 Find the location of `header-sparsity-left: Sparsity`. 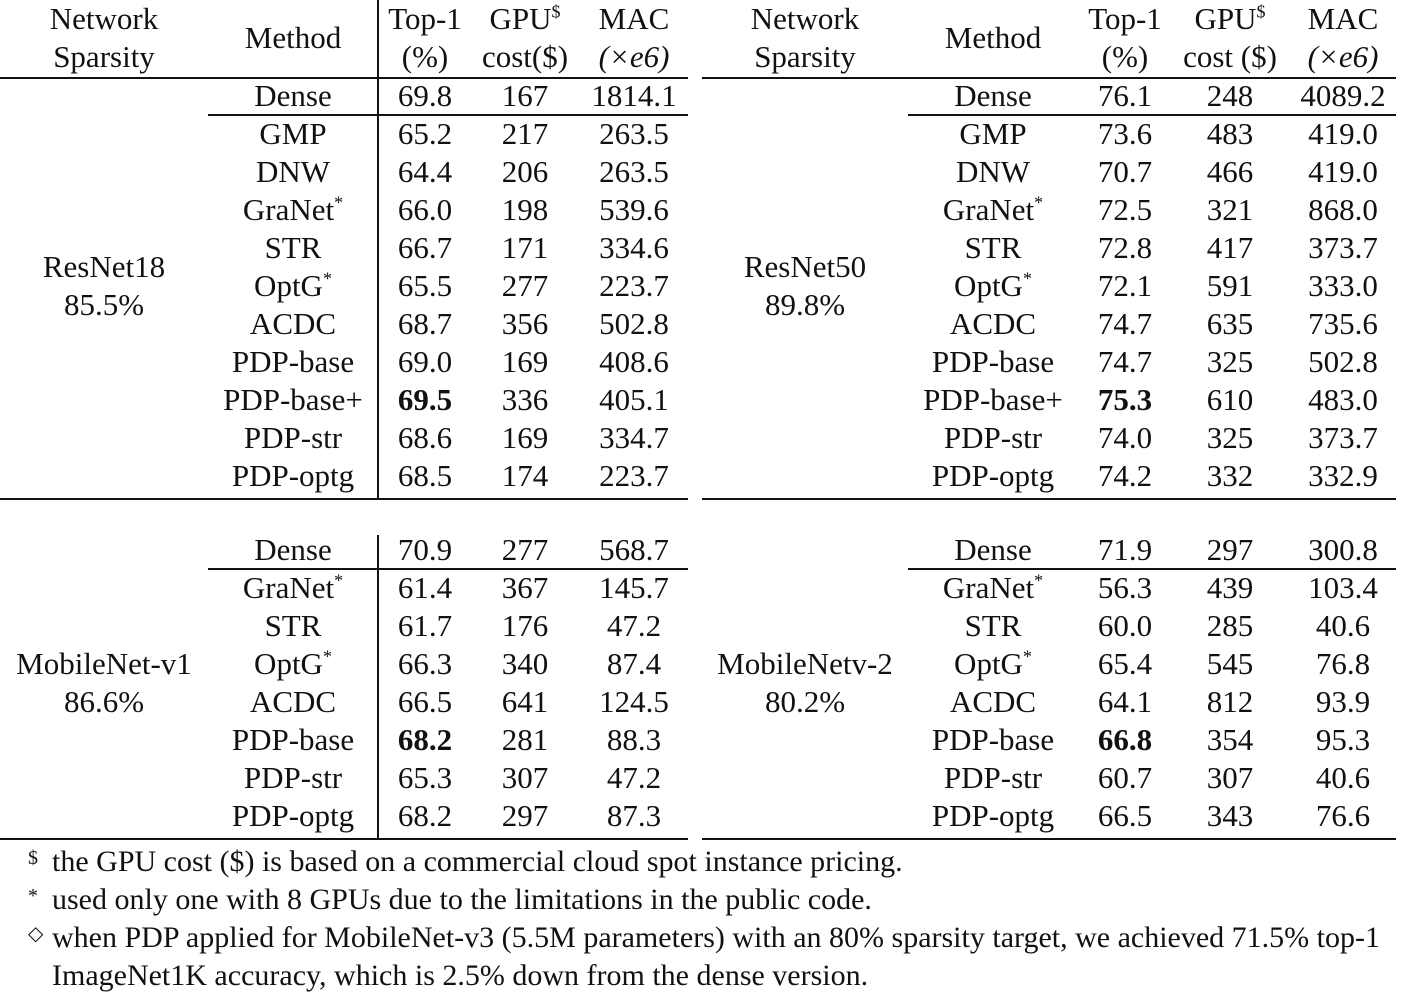

header-sparsity-left: Sparsity is located at coordinates (104, 56).